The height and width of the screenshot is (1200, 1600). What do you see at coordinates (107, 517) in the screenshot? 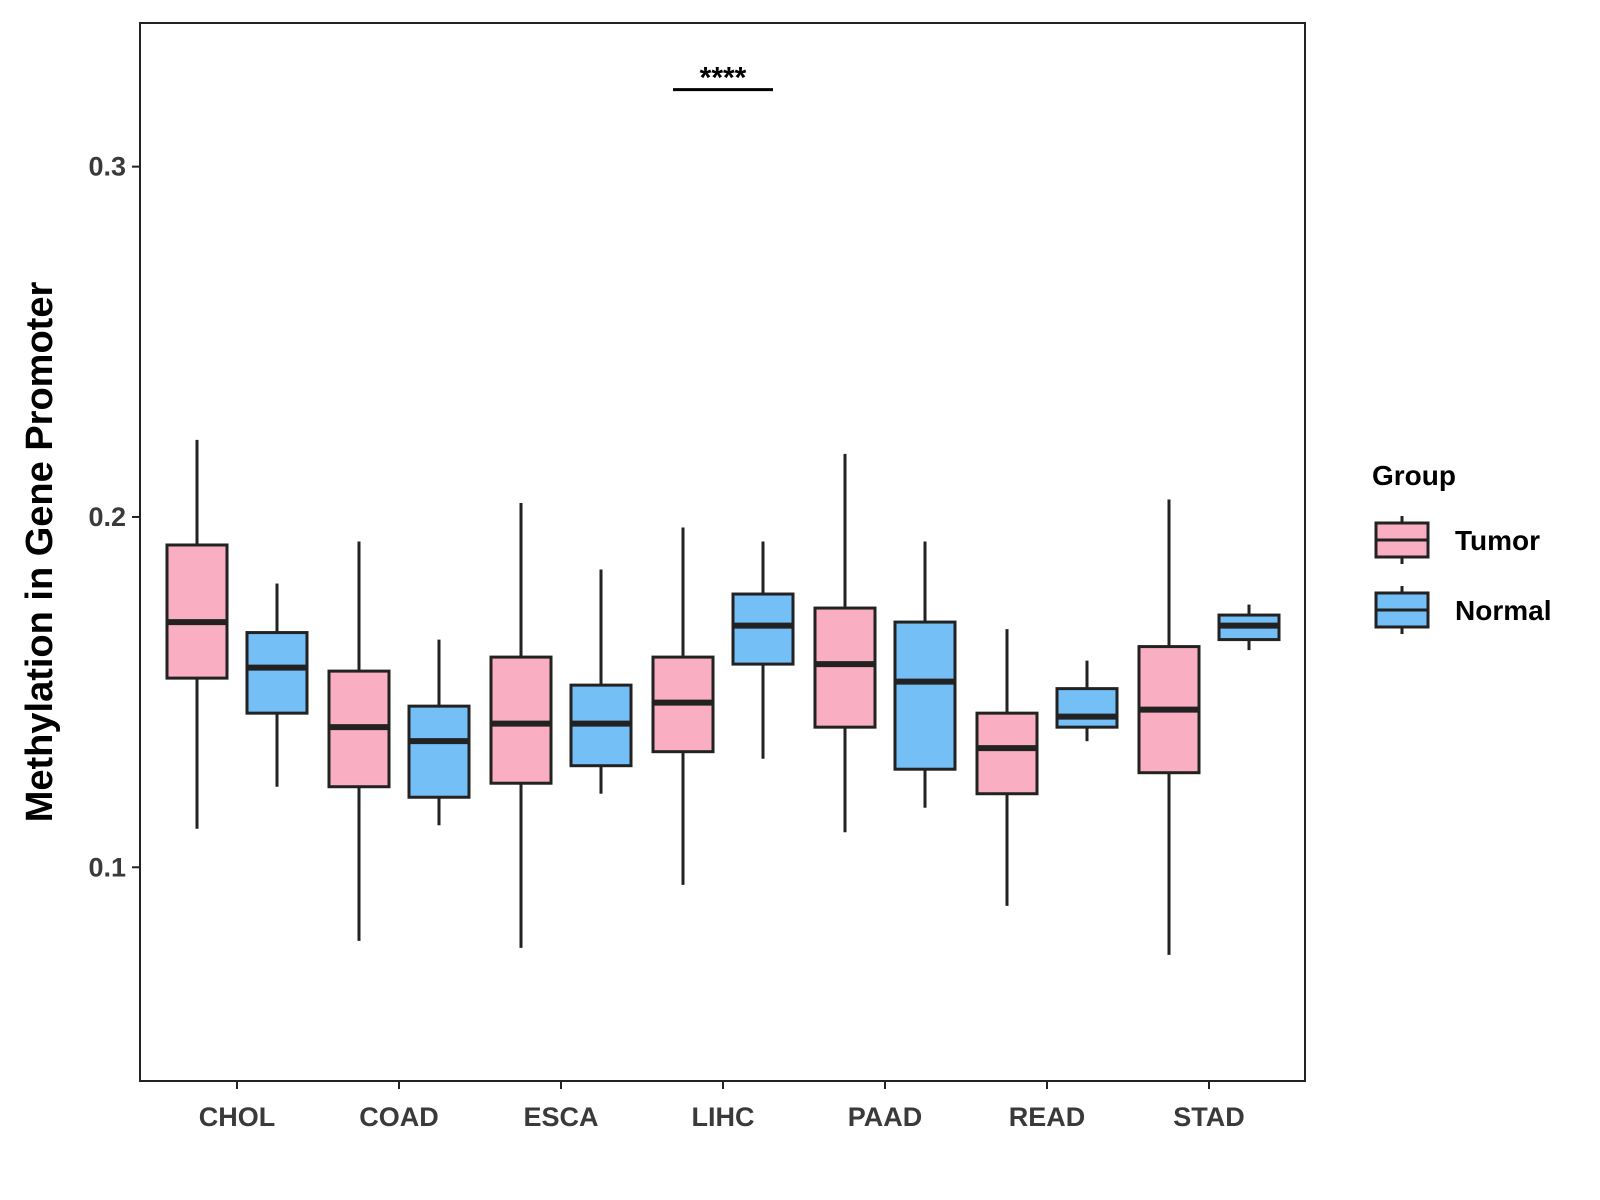
I see `y-tick-label: 0.2` at bounding box center [107, 517].